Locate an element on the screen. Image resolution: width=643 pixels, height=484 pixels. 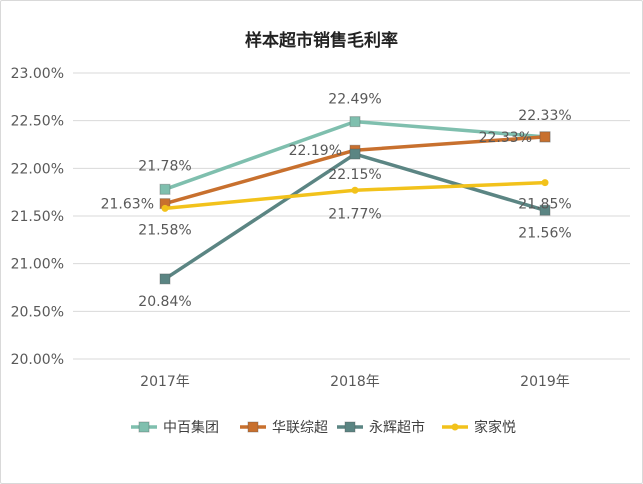
data-label: 22.19% is located at coordinates (315, 151).